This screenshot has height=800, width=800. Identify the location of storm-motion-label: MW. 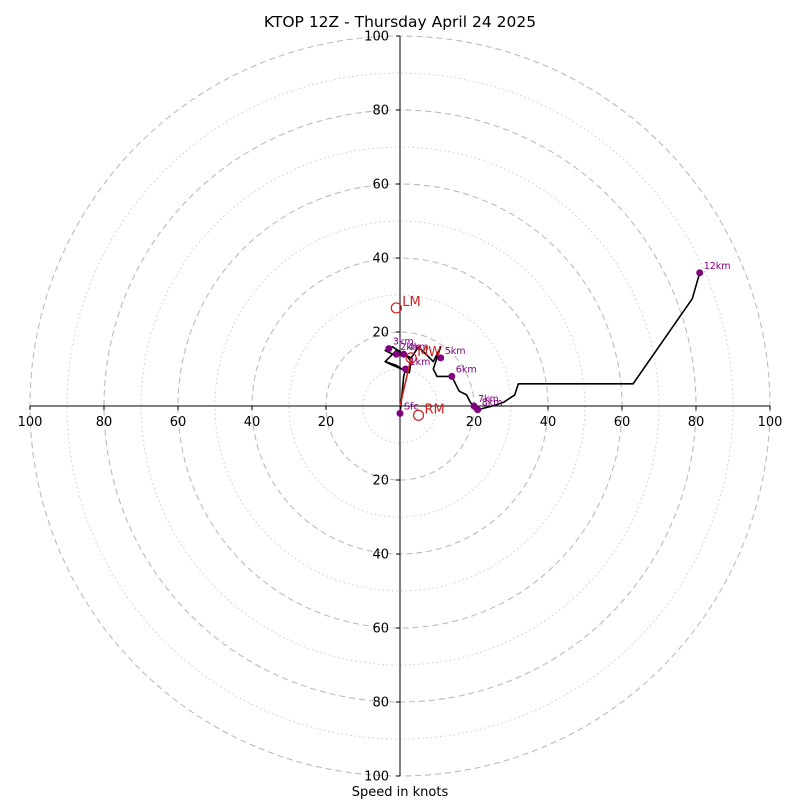
(429, 352).